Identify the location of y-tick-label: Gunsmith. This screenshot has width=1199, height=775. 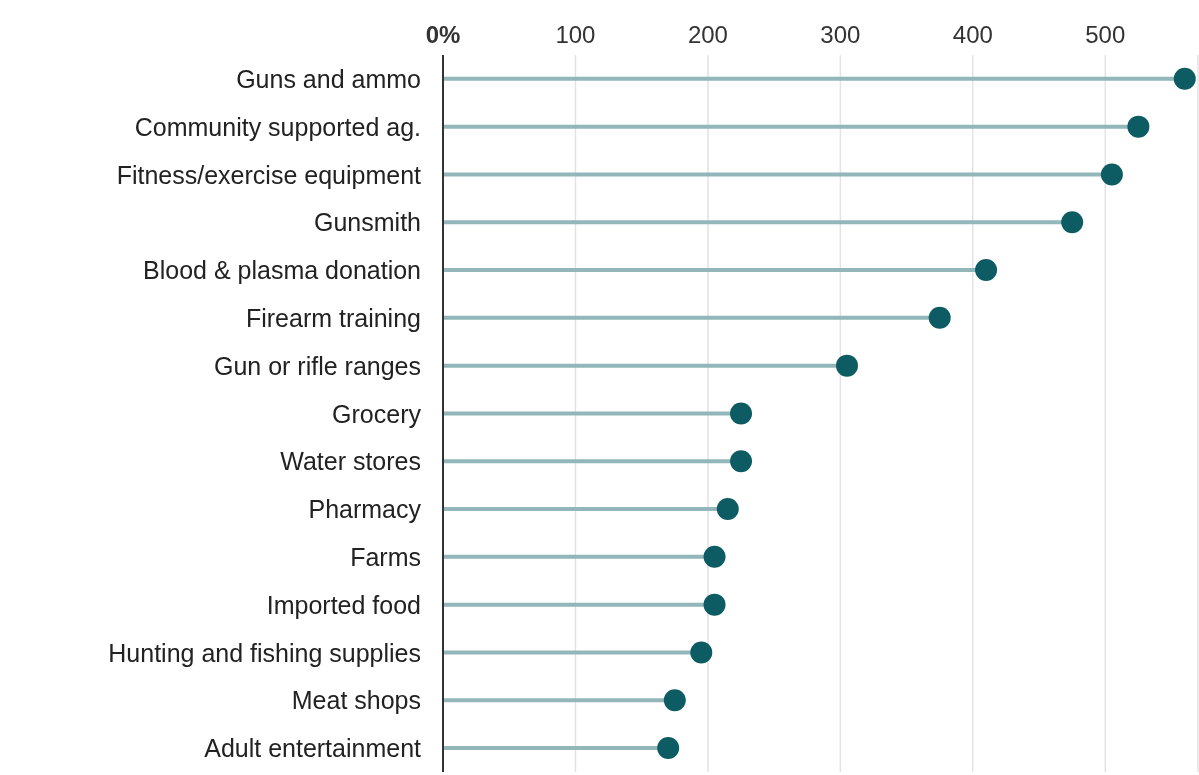
(367, 222).